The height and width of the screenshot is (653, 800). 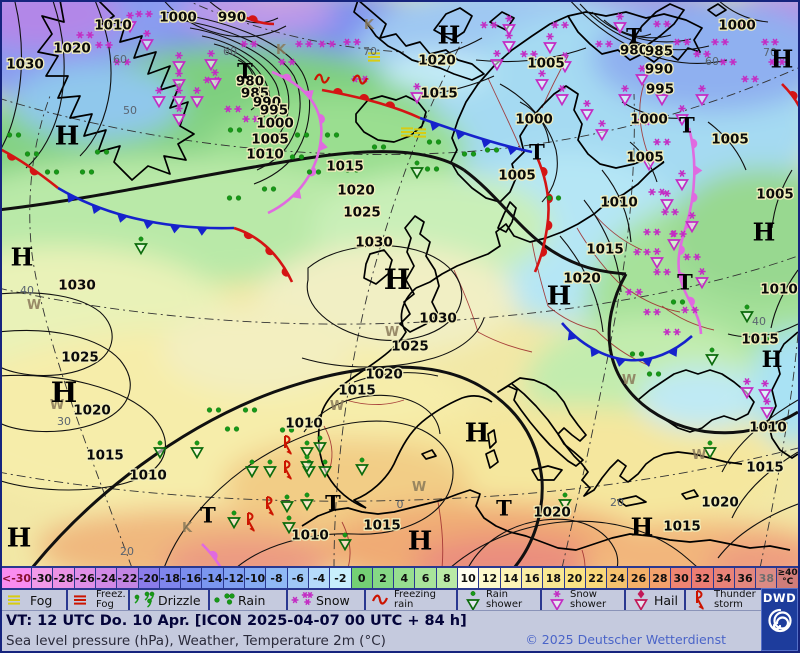 What do you see at coordinates (302, 598) in the screenshot?
I see `snow-icon` at bounding box center [302, 598].